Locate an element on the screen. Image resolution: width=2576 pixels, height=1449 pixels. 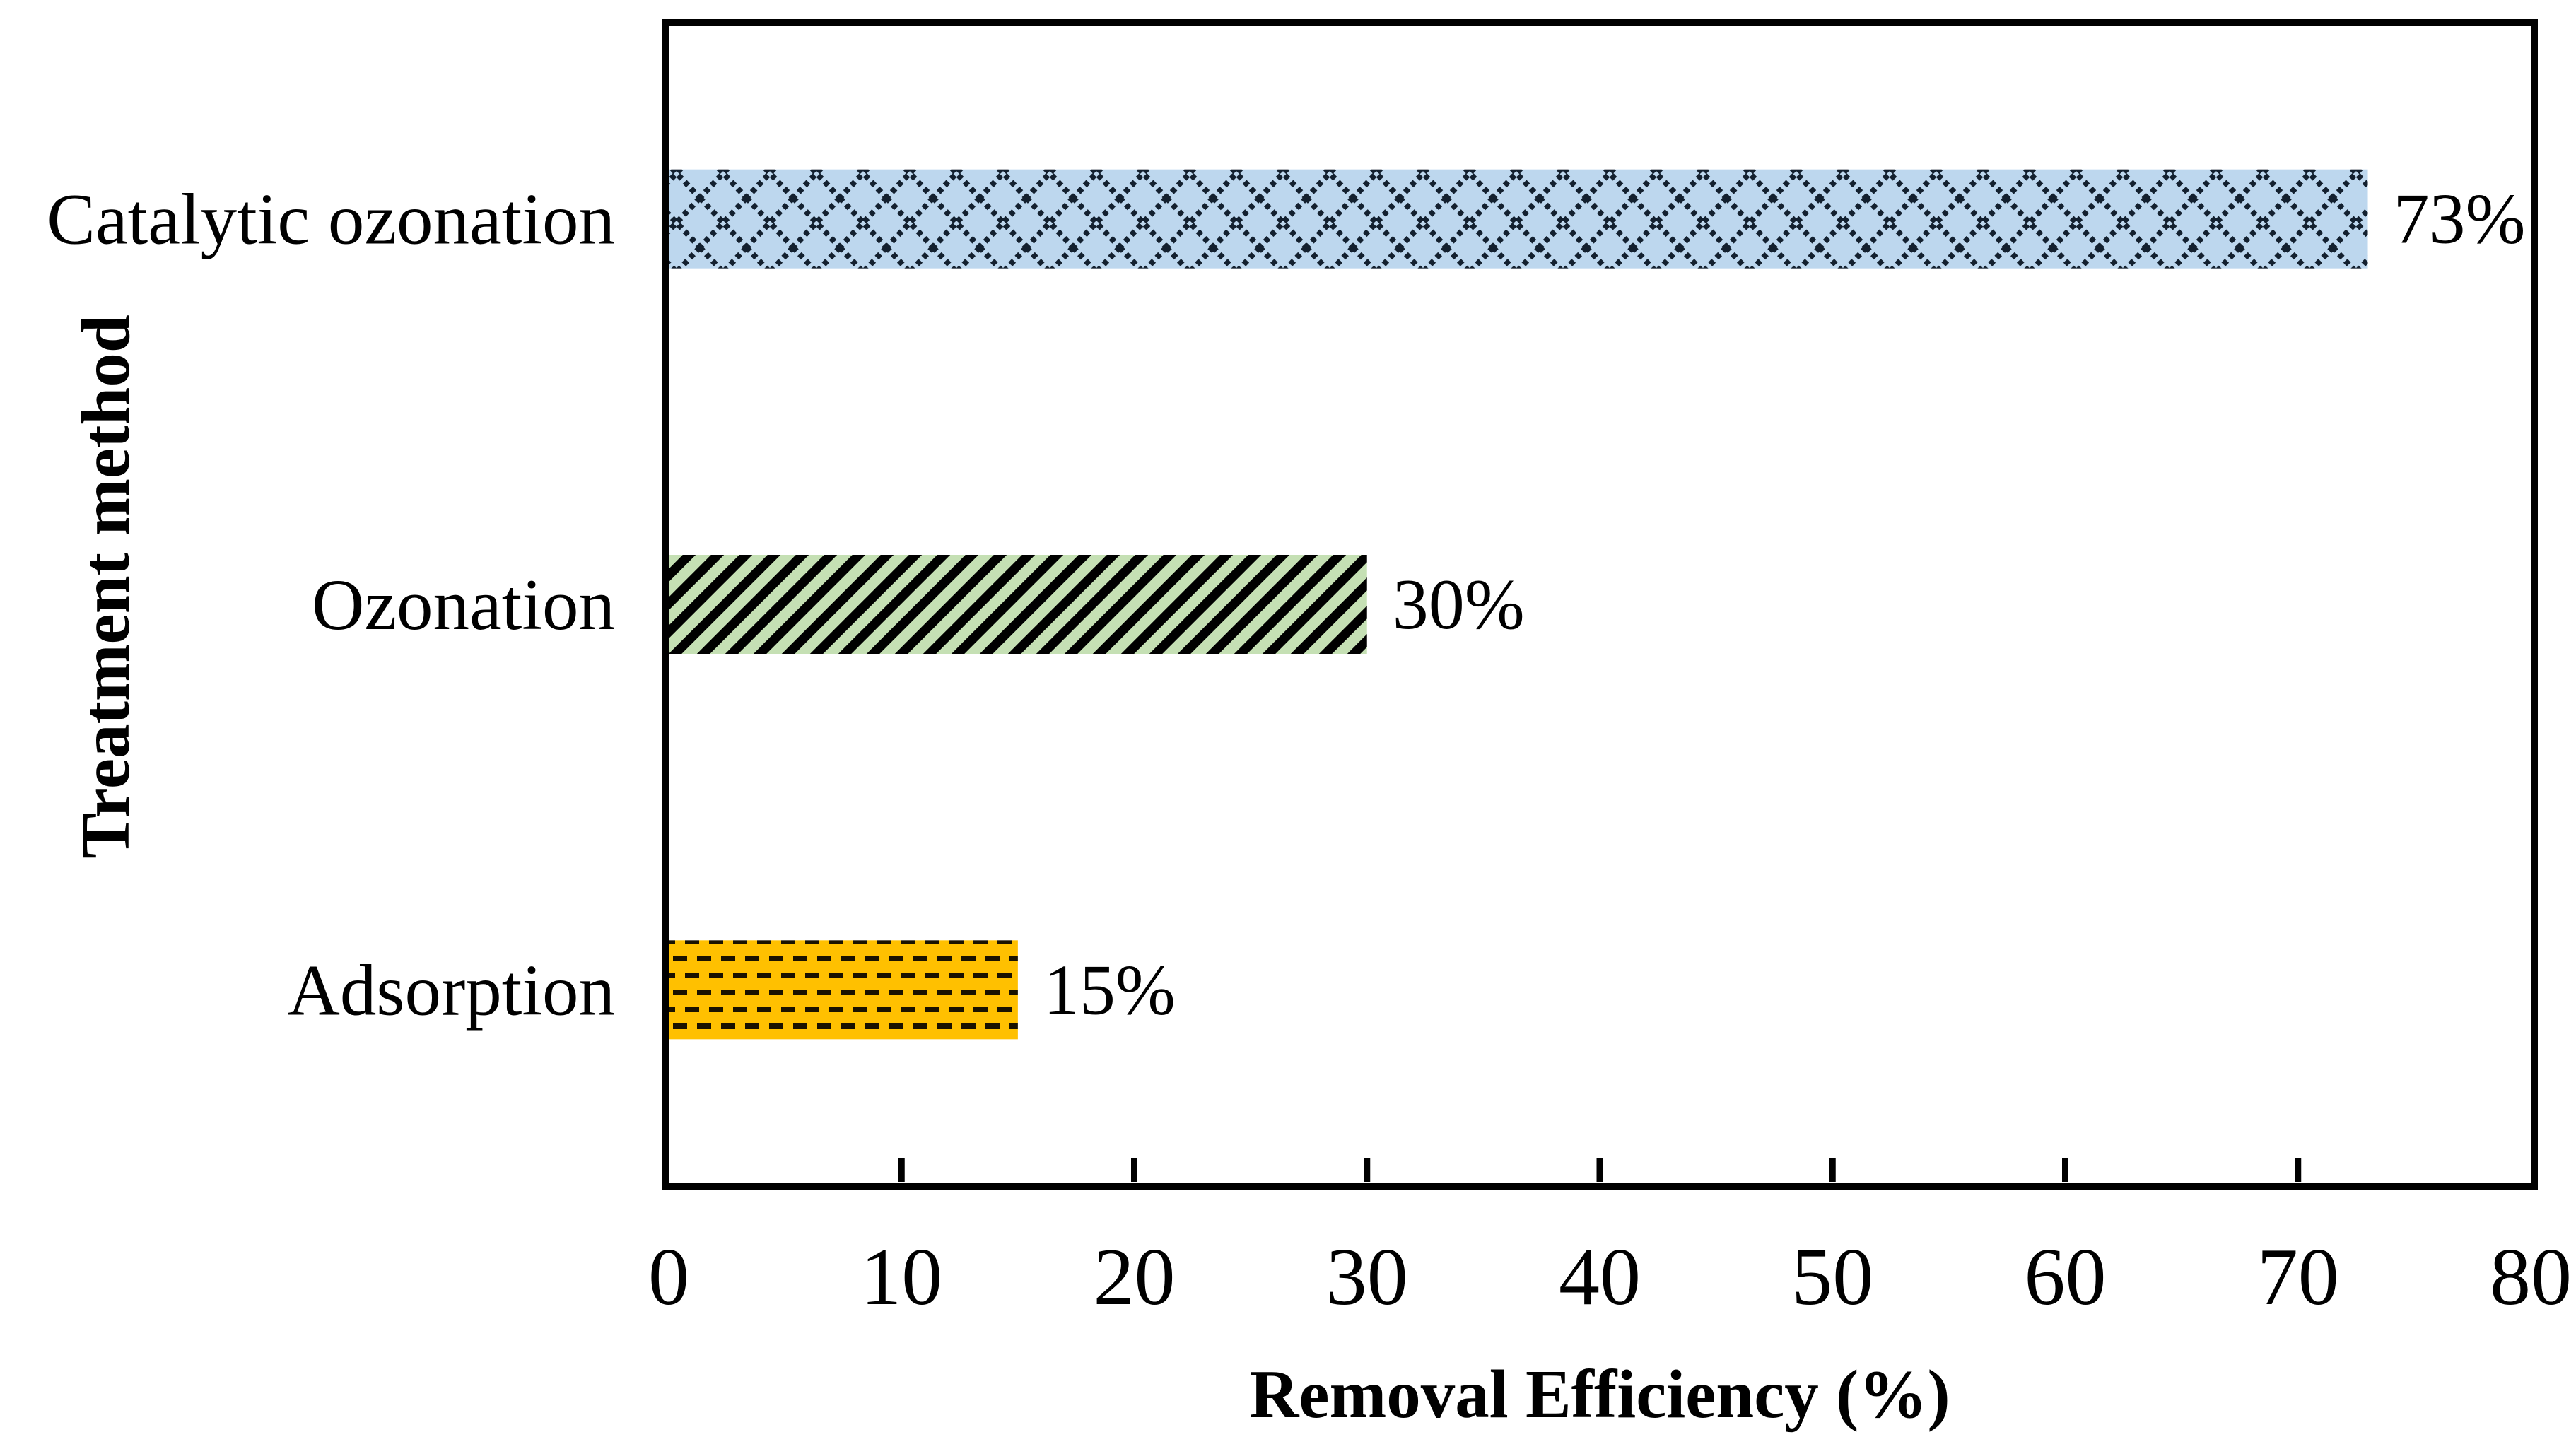
x-tick-label-60: 60 is located at coordinates (2066, 1277).